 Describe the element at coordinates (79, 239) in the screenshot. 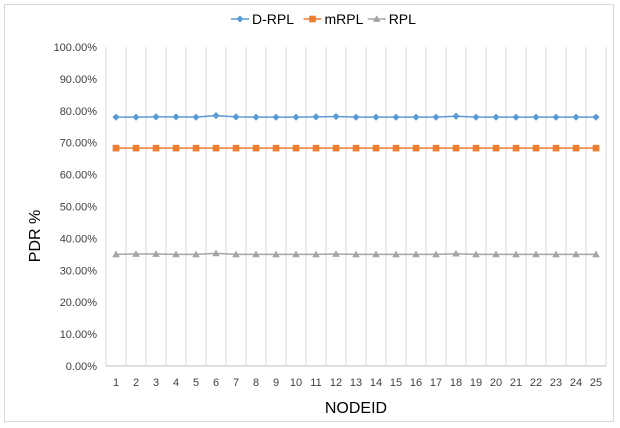

I see `y-tick-label: 40.00%` at that location.